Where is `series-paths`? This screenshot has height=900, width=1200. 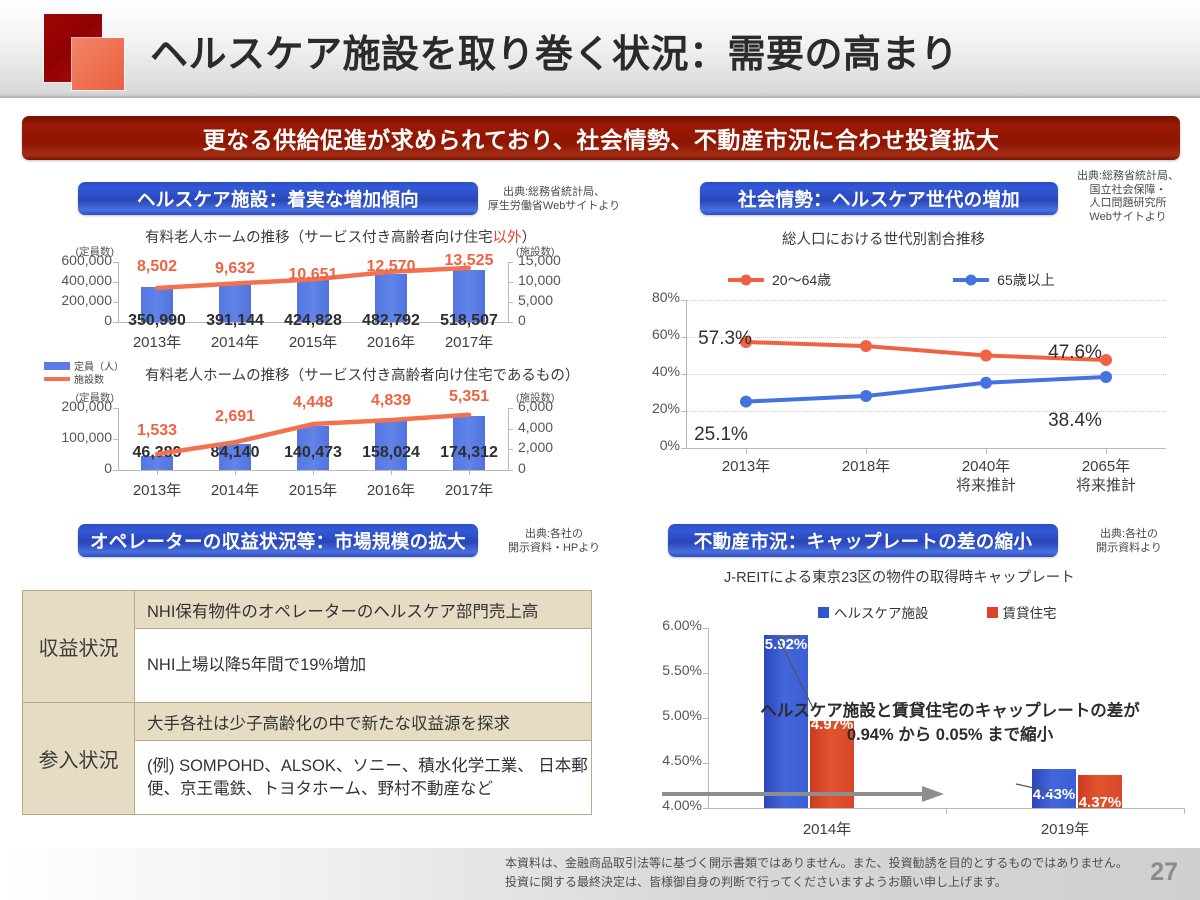
series-paths is located at coordinates (926, 371).